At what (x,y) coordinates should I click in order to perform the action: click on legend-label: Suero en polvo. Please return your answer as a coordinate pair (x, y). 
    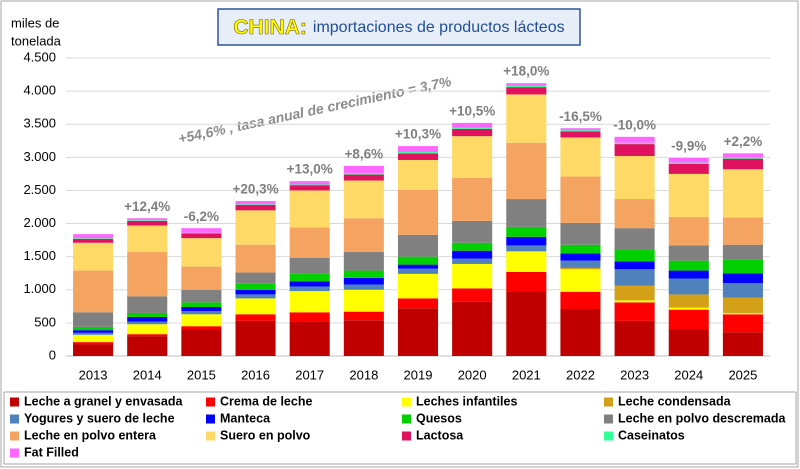
    Looking at the image, I should click on (265, 435).